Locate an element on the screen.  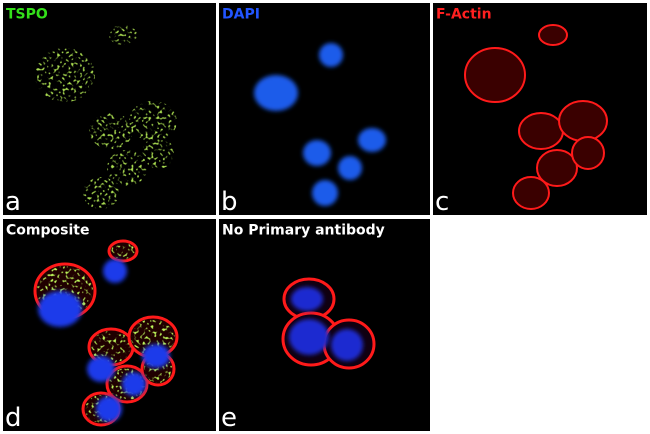
panel-label: TSPO is located at coordinates (27, 15).